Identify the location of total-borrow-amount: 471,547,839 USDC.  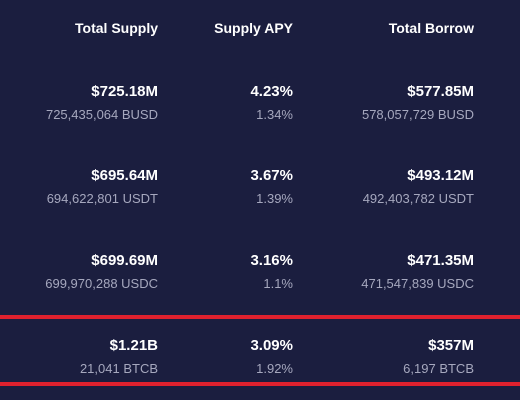
(417, 283).